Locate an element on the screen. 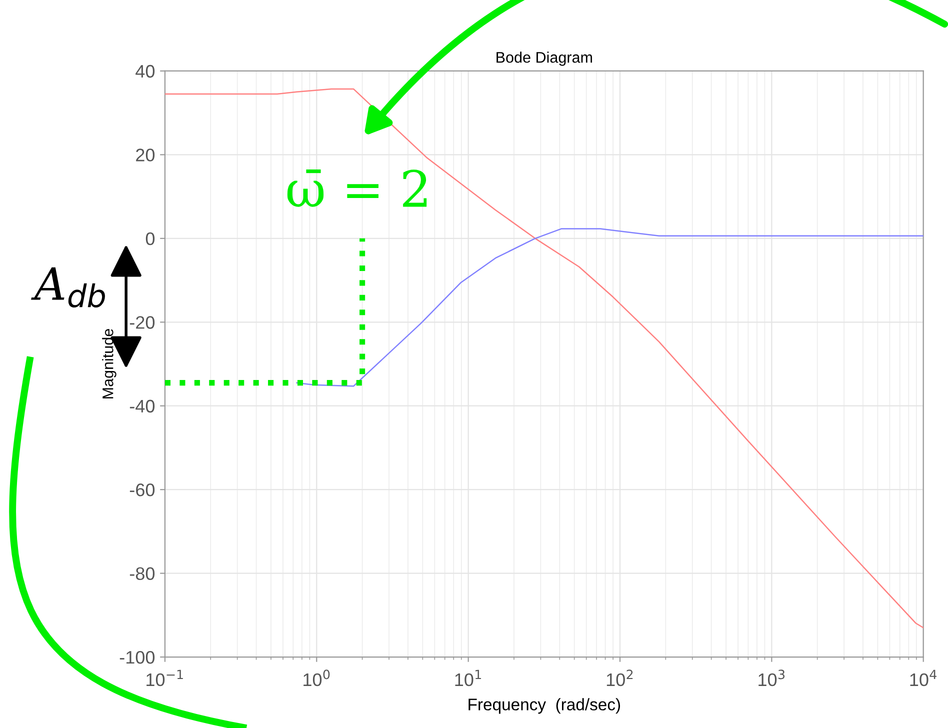 The image size is (948, 728). annotation: ω̄ = 2 is located at coordinates (357, 188).